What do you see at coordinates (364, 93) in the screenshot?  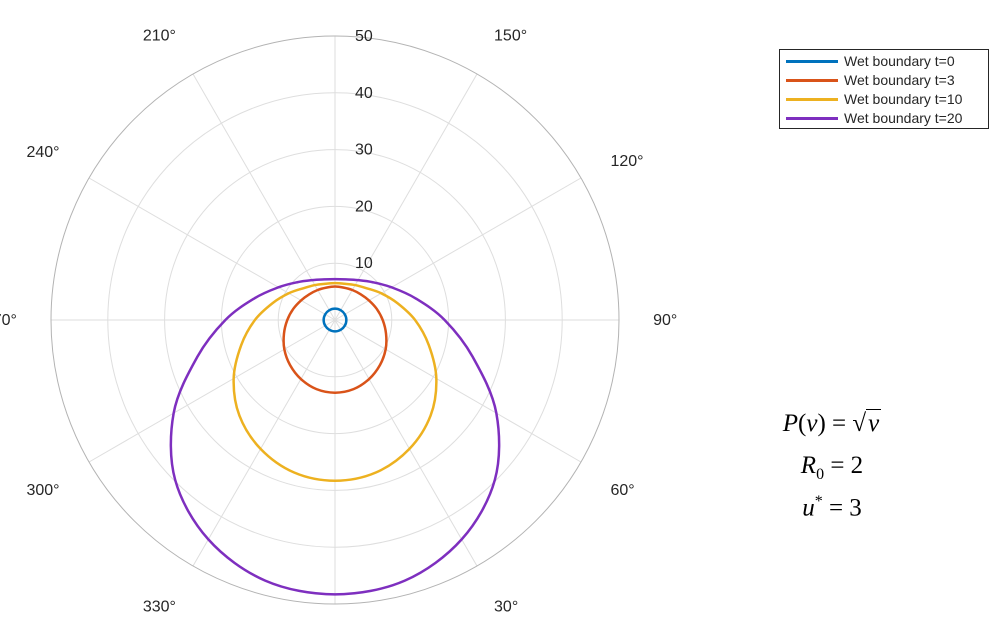 I see `r-tick-label: 40` at bounding box center [364, 93].